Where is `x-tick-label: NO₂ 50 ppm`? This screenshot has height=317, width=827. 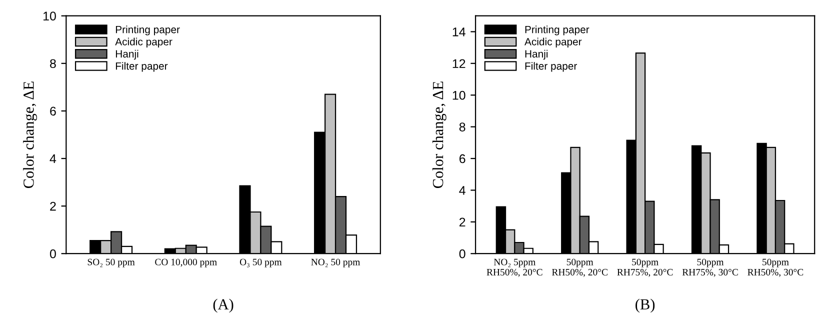
x-tick-label: NO₂ 50 ppm is located at coordinates (335, 263).